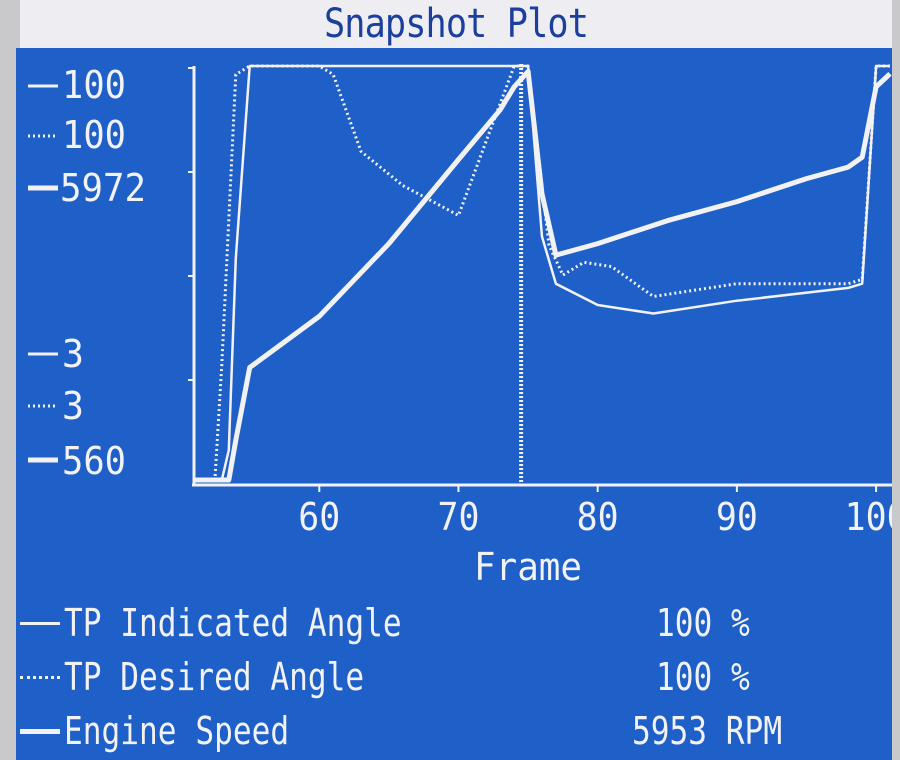 The width and height of the screenshot is (900, 760). What do you see at coordinates (94, 85) in the screenshot?
I see `scale-max-tp-indicated: 100` at bounding box center [94, 85].